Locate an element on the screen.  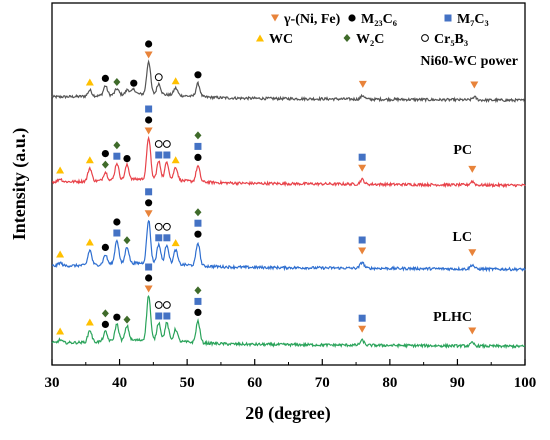
series-line-plhc is located at coordinates (288, 322).